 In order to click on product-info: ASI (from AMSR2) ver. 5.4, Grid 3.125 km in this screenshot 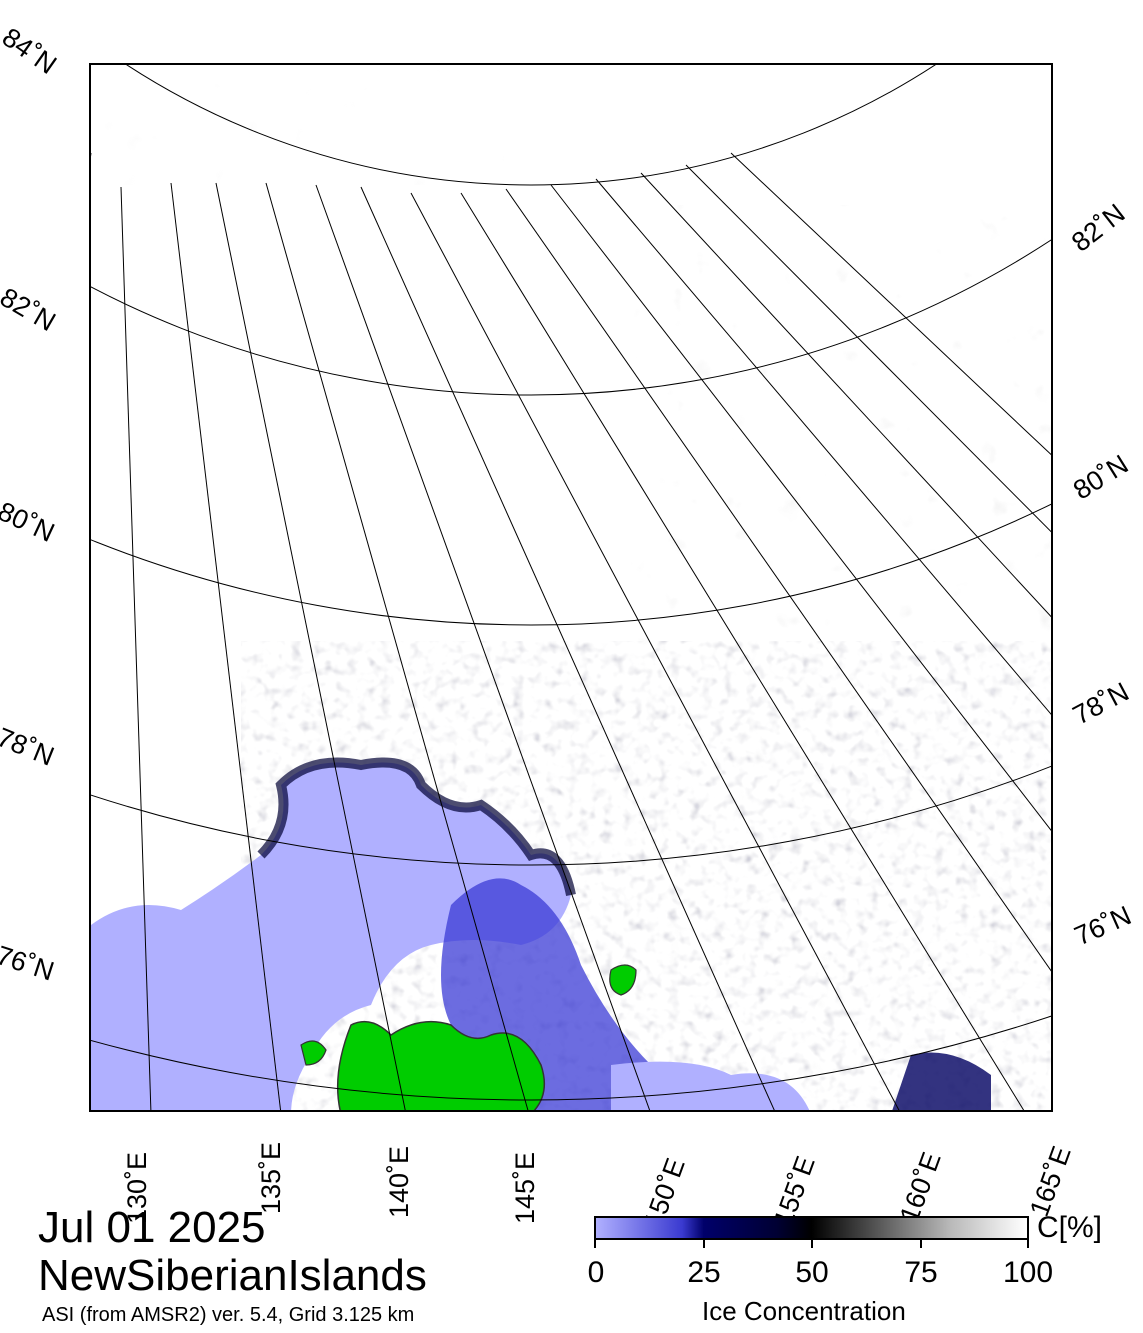, I will do `click(228, 1315)`.